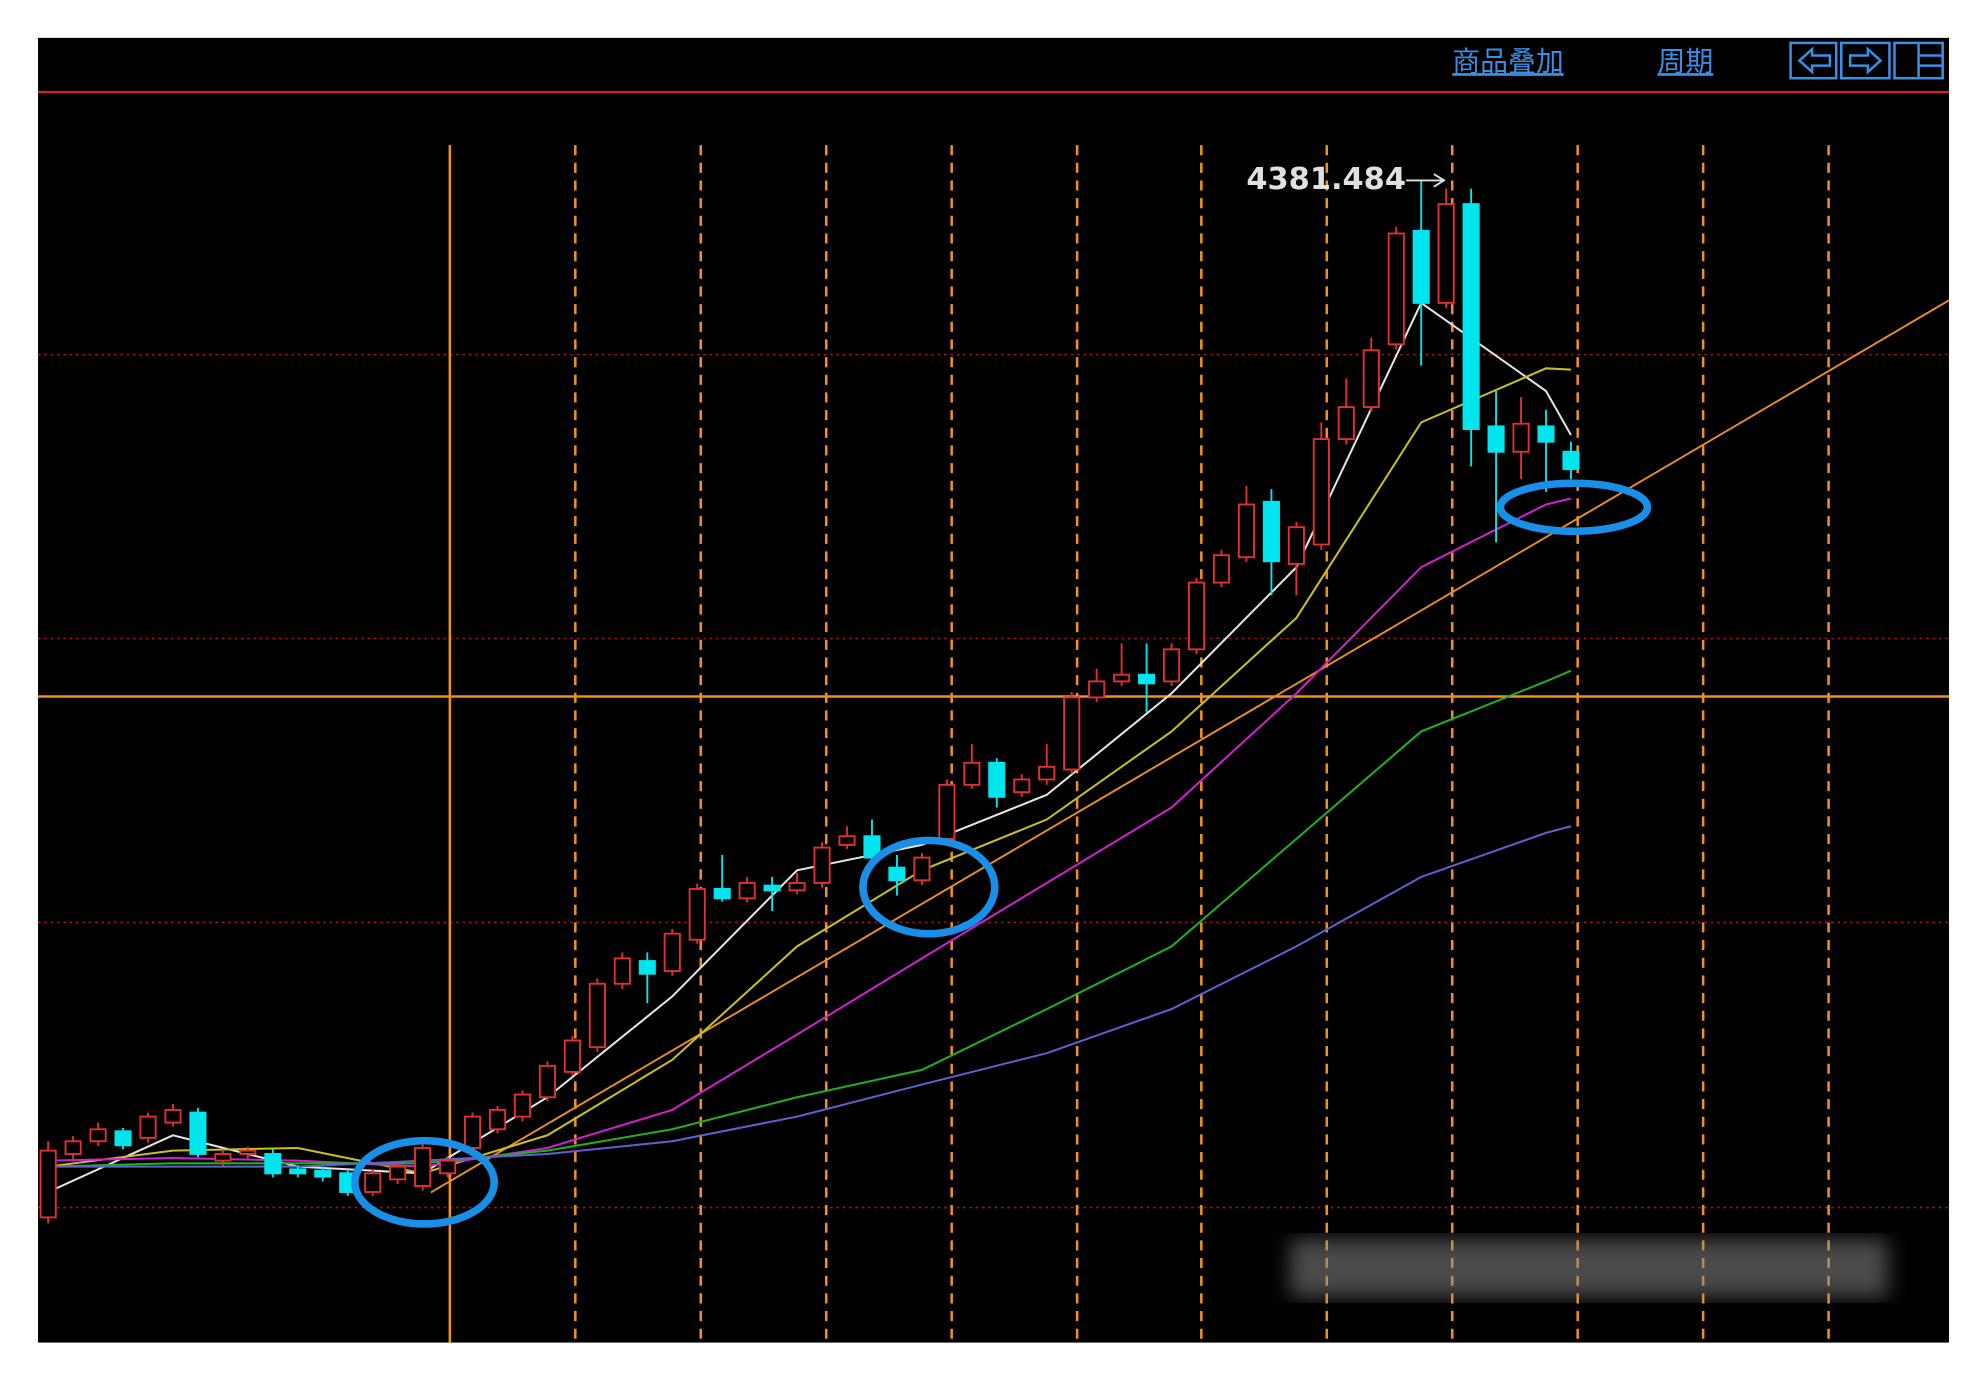  What do you see at coordinates (1425, 180) in the screenshot?
I see `peak-arrow` at bounding box center [1425, 180].